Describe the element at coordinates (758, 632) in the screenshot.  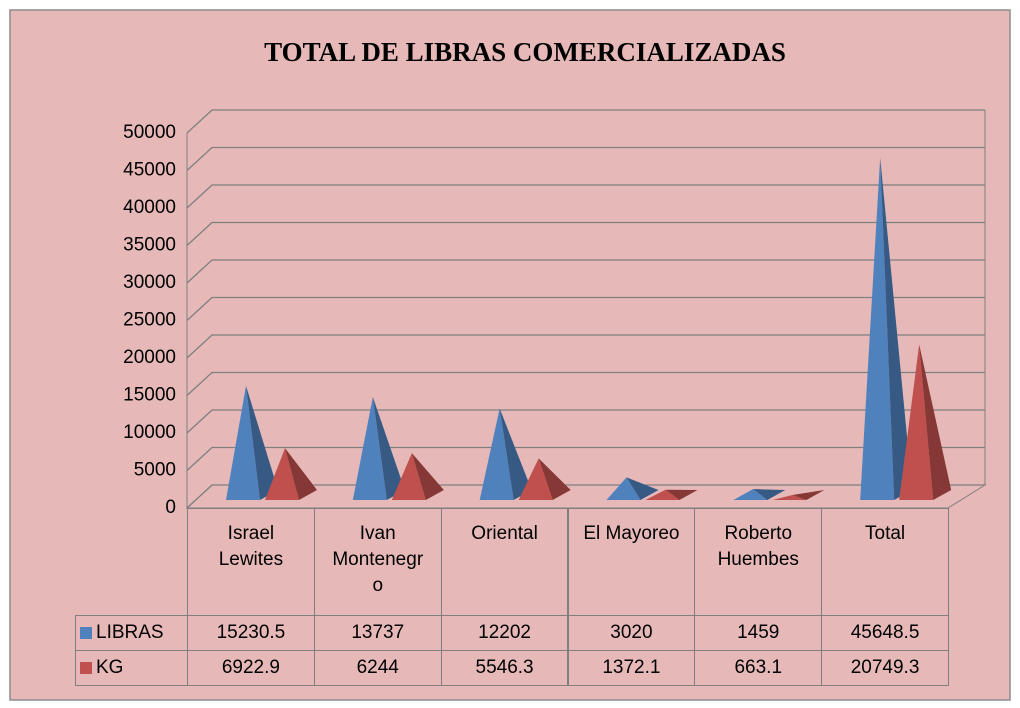
I see `cell-text: 1459` at that location.